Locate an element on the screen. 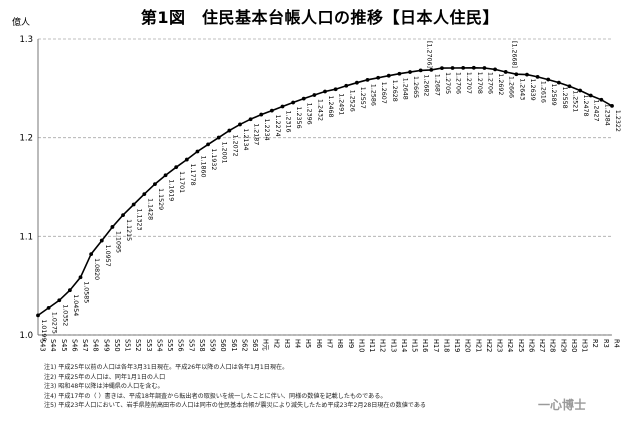  y-tick-label: 1.2 is located at coordinates (26, 139).